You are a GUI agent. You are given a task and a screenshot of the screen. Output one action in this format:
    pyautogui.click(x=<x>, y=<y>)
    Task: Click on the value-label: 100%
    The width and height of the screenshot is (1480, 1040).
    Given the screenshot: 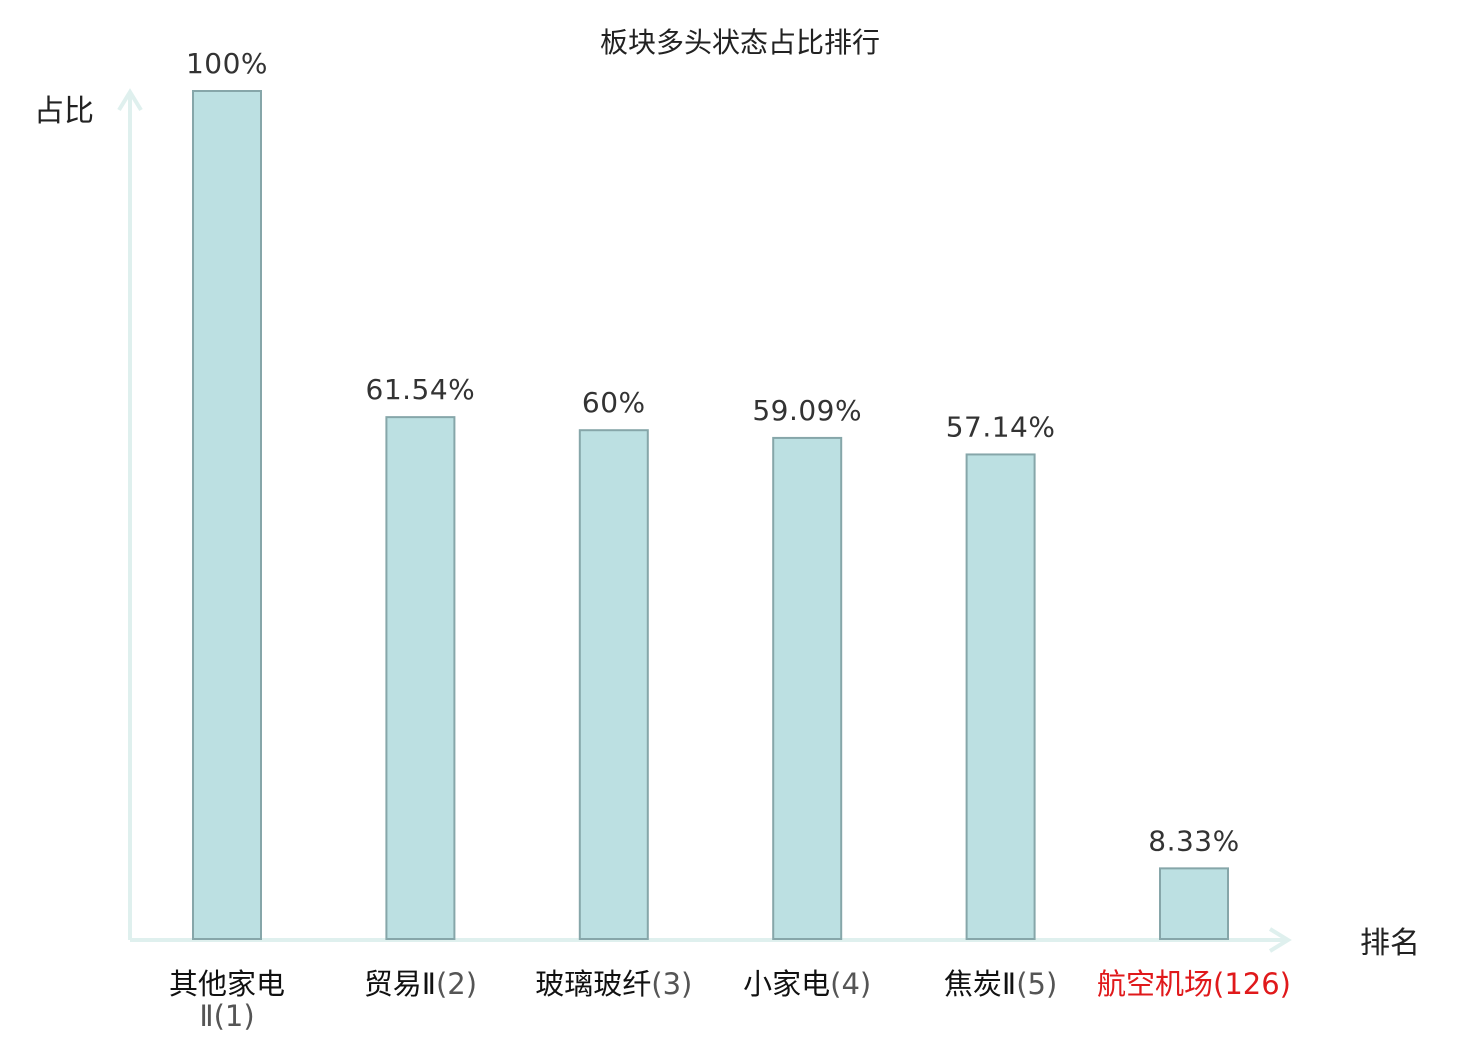 What is the action you would take?
    pyautogui.click(x=227, y=63)
    